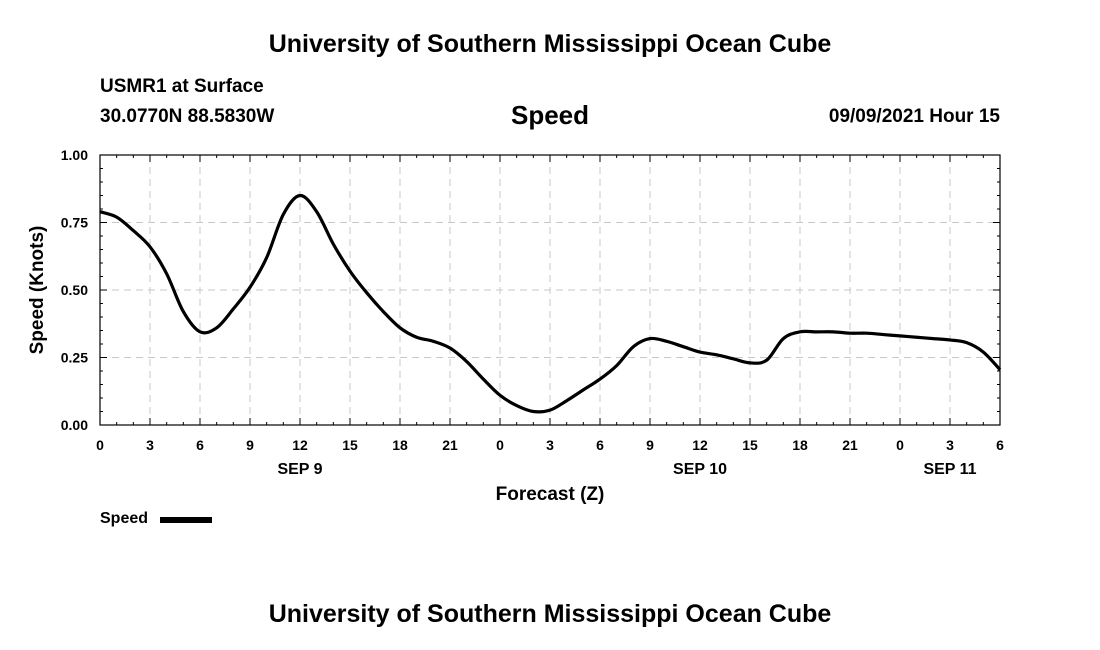  Describe the element at coordinates (186, 520) in the screenshot. I see `legend-swatch` at that location.